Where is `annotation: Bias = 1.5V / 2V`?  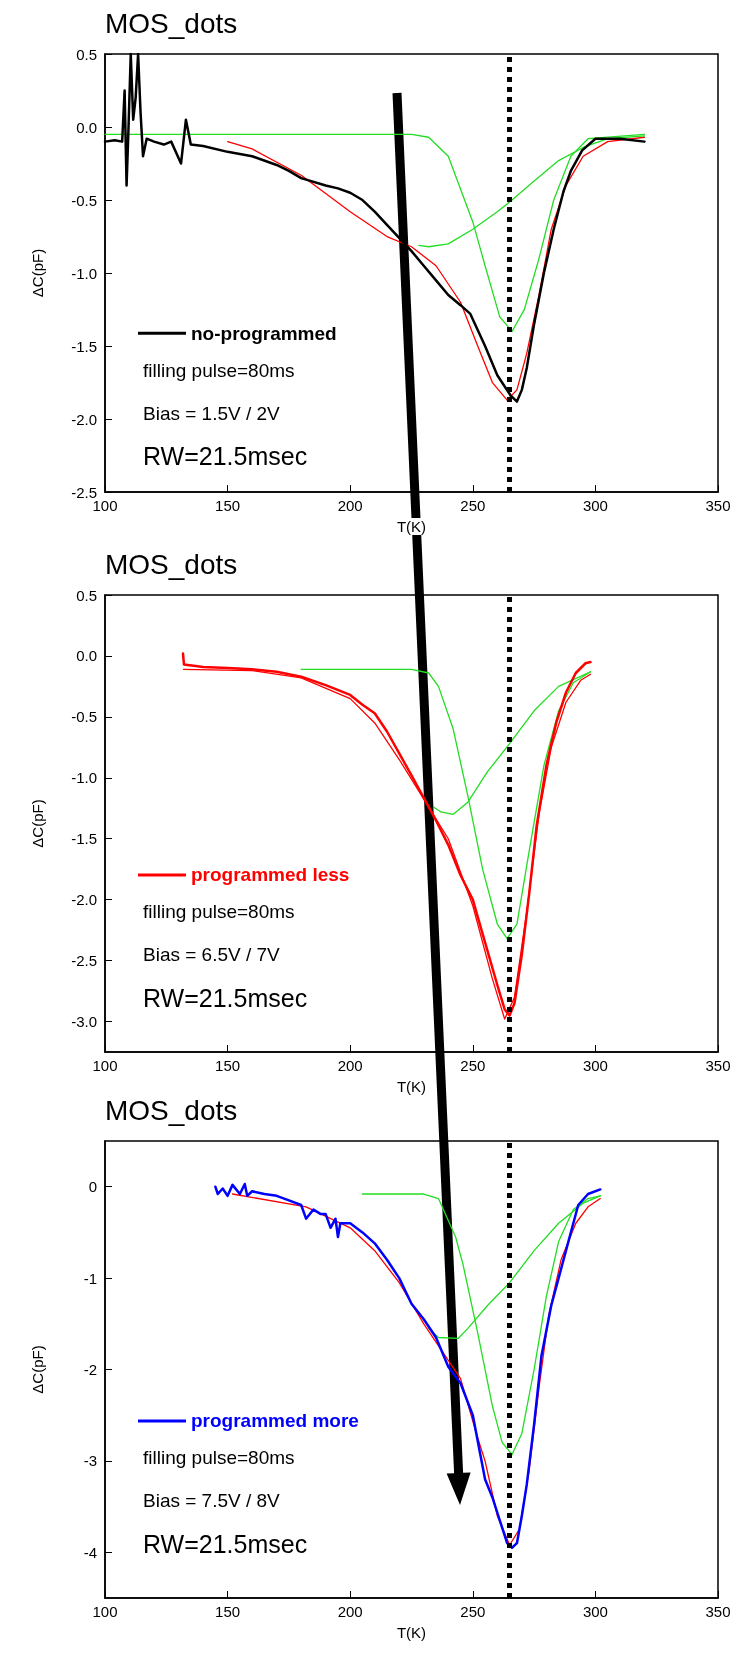 annotation: Bias = 1.5V / 2V is located at coordinates (212, 413).